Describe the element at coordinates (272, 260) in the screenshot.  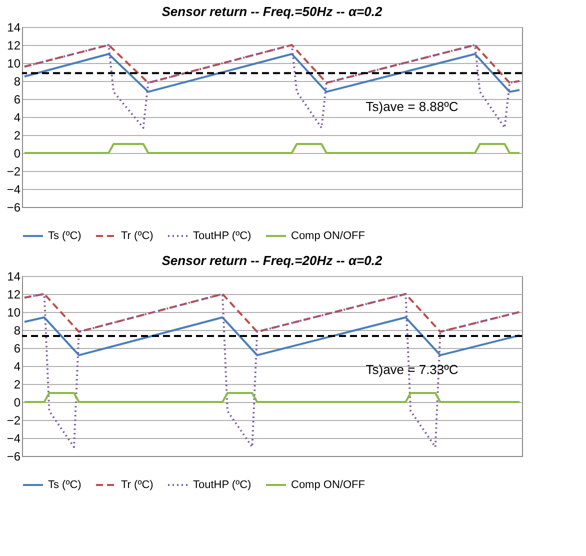
I see `chart-title: Sensor return -- Freq.=20Hz -- α=0.2` at that location.